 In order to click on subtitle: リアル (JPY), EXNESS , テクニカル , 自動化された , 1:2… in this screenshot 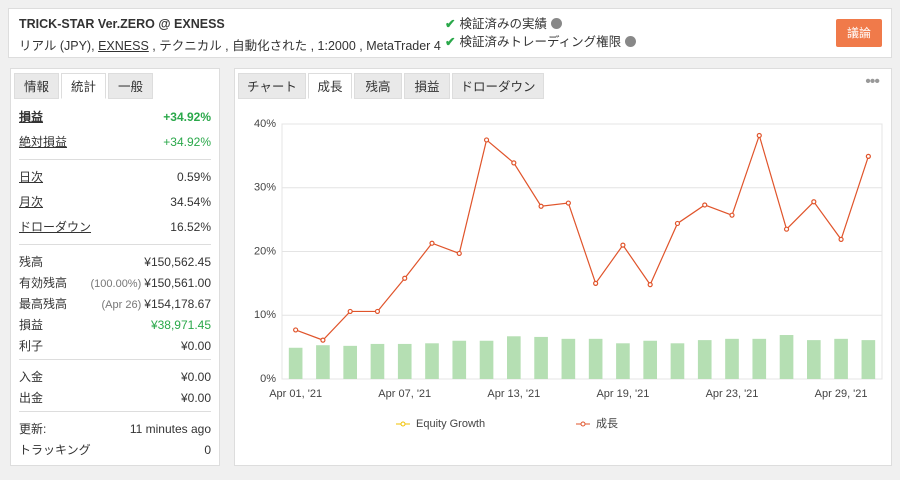, I will do `click(230, 44)`.